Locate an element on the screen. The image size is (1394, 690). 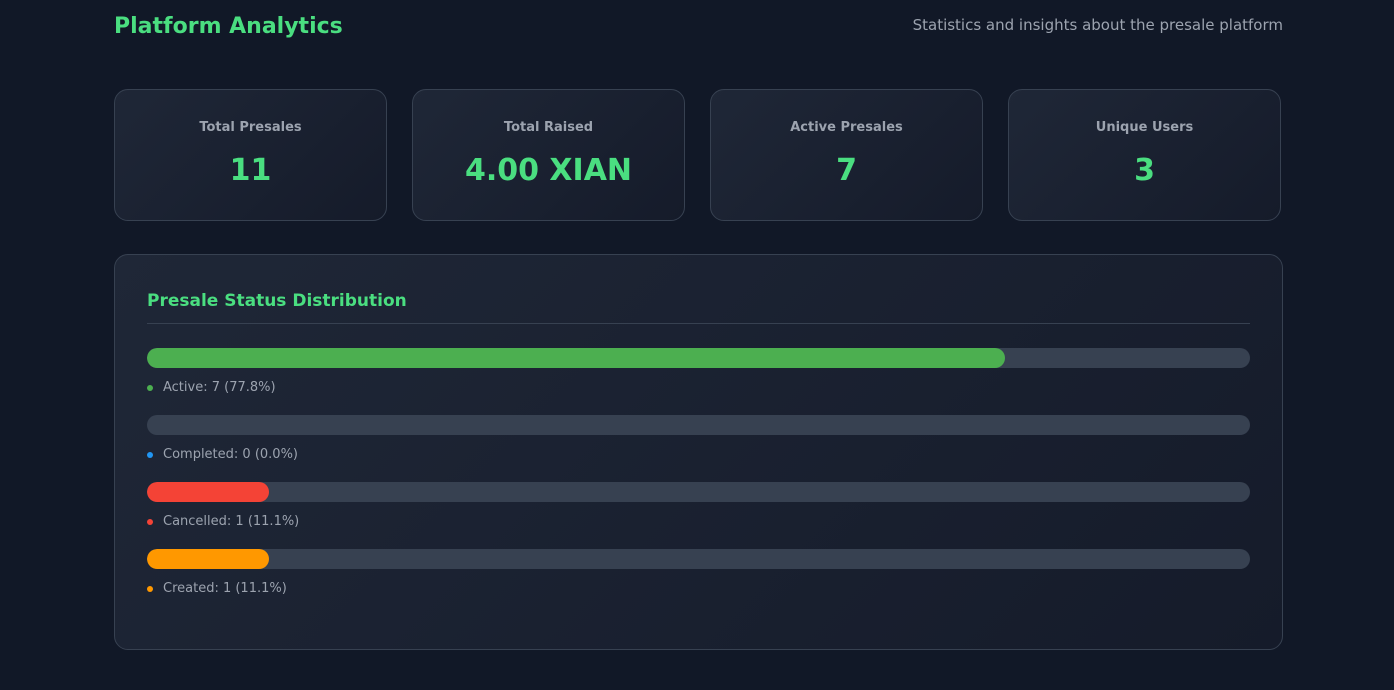
stat-card-total-raised: Total Raised 4.00 XIAN is located at coordinates (548, 155).